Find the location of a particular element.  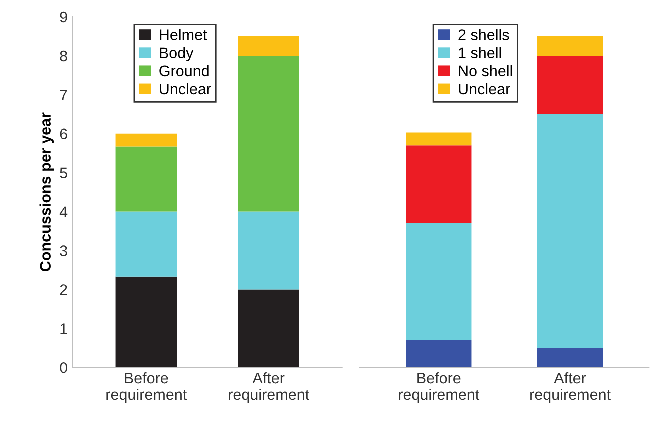

legend-label: No shell is located at coordinates (485, 71).